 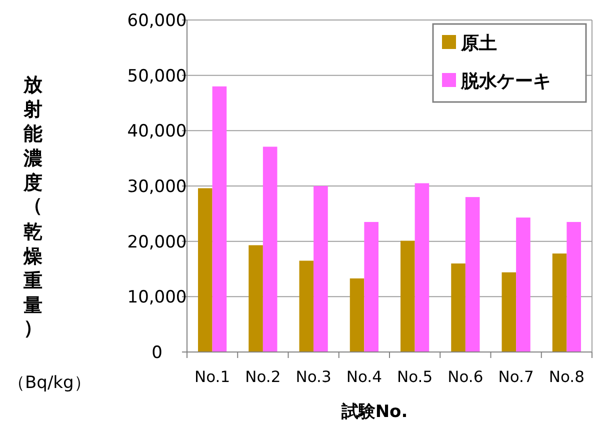 I want to click on x-tick-label: No.2, so click(x=263, y=377).